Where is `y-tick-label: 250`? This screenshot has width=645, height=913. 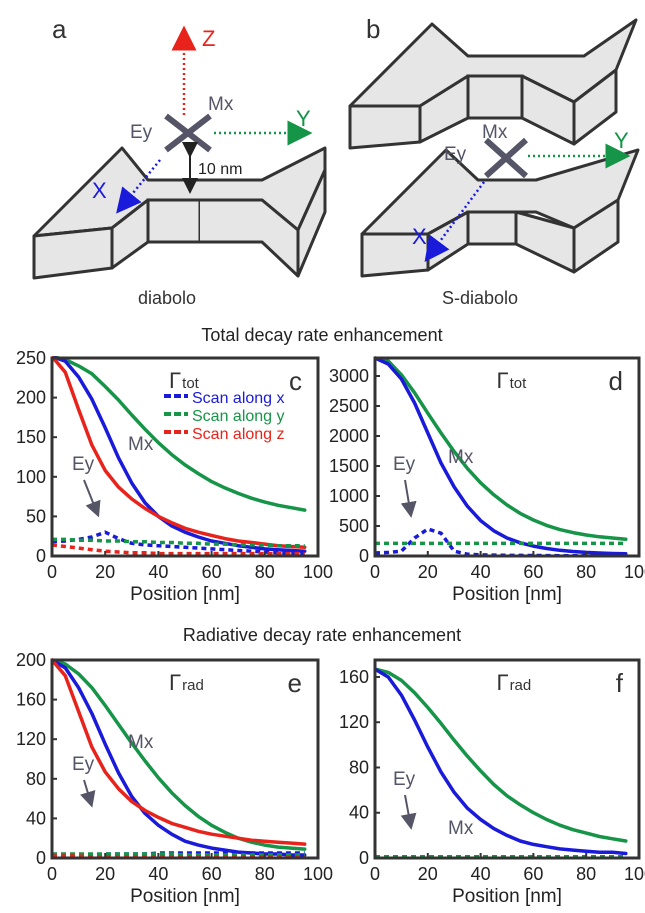 y-tick-label: 250 is located at coordinates (31, 358).